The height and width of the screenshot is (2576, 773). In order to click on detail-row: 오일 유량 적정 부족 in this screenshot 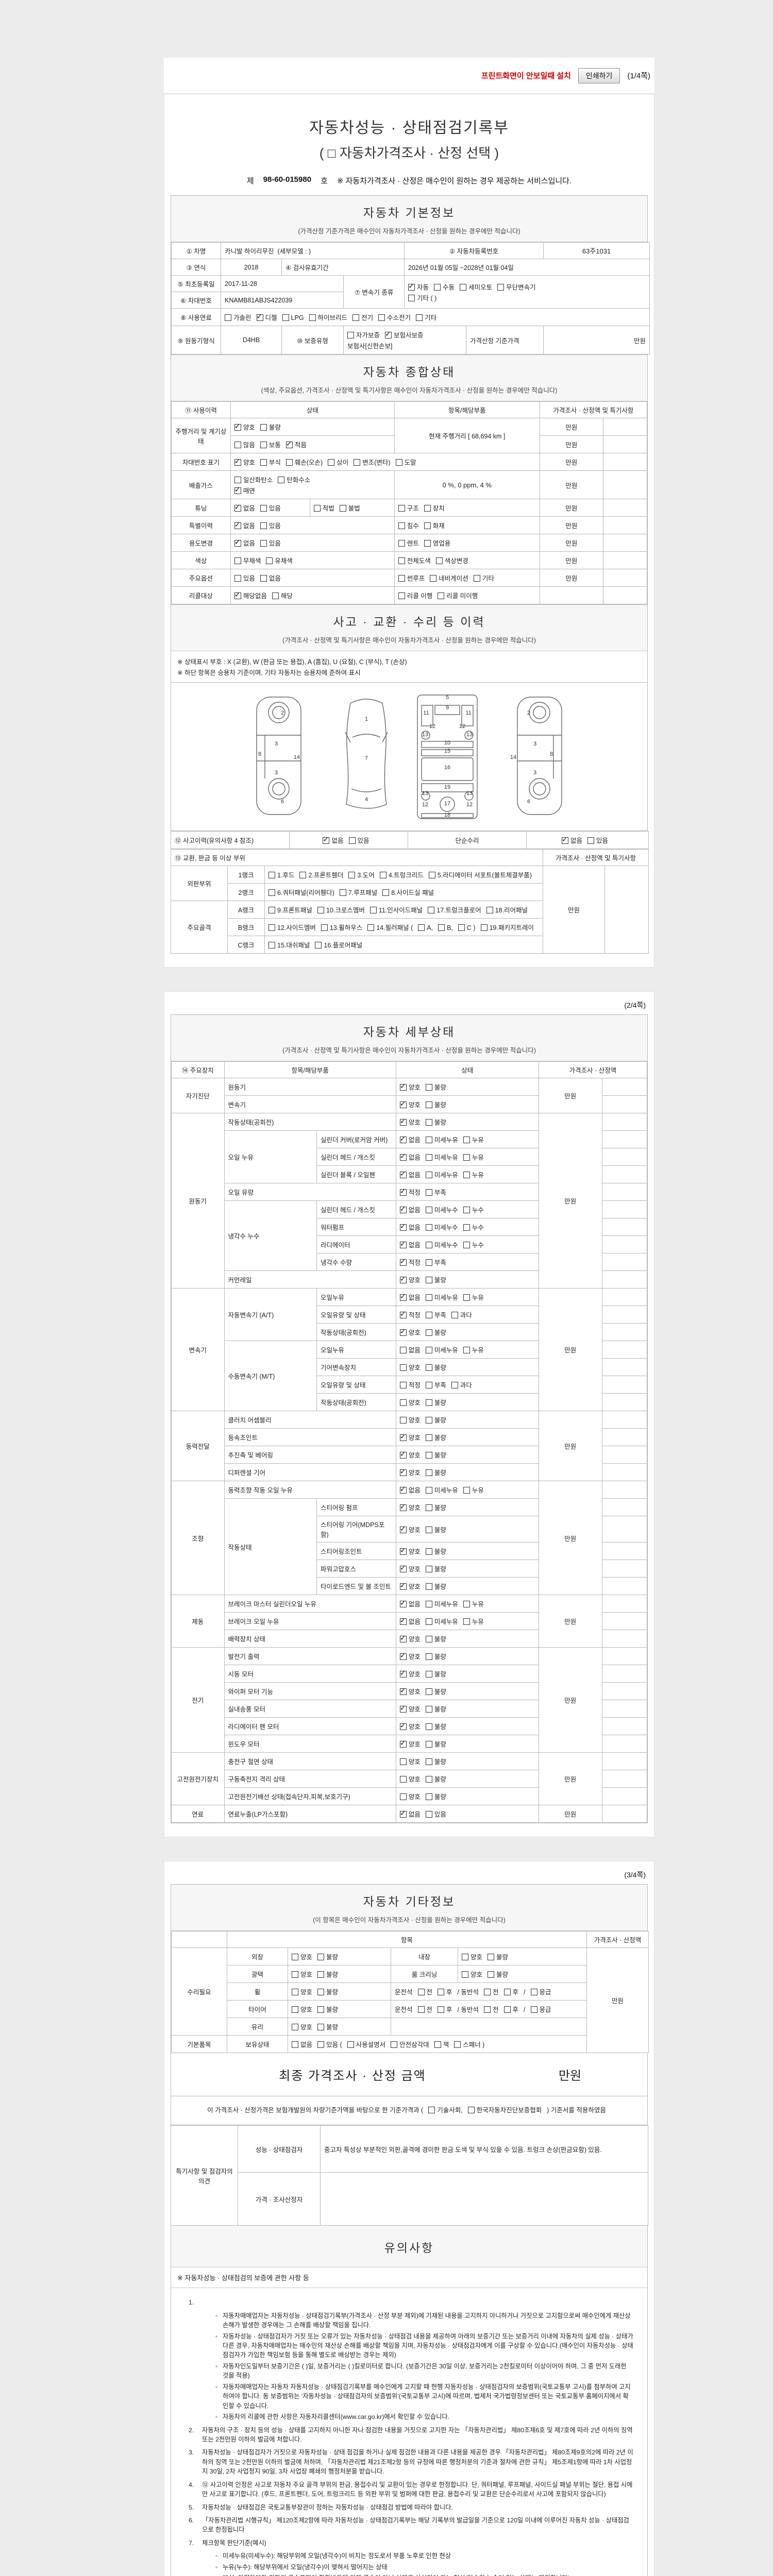, I will do `click(410, 1192)`.